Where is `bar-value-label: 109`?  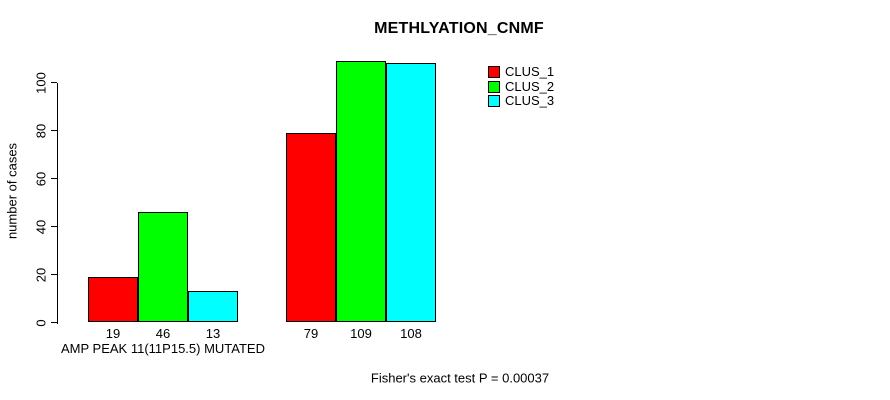
bar-value-label: 109 is located at coordinates (361, 333).